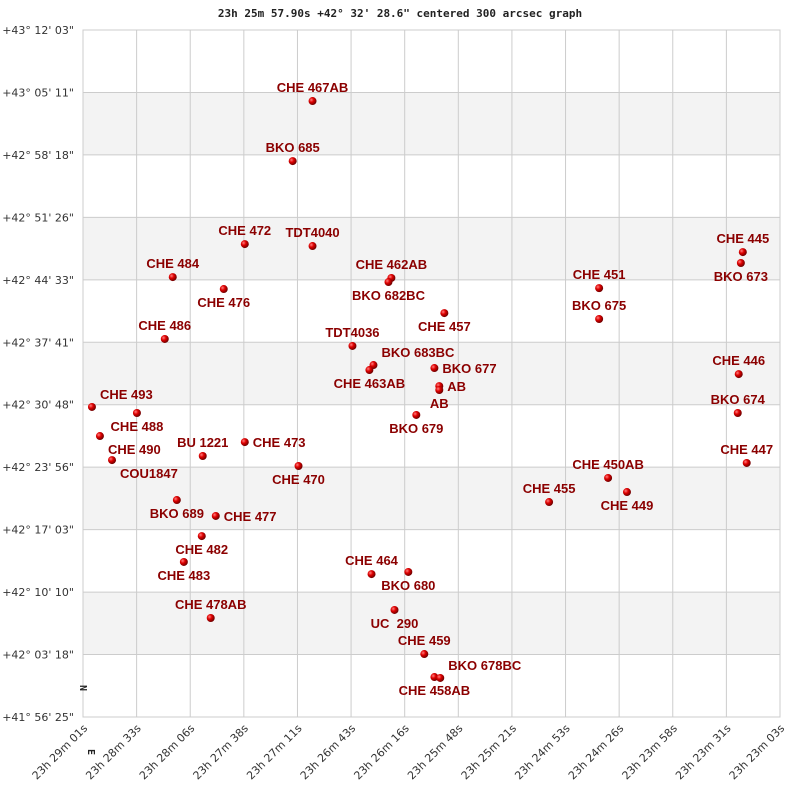 The width and height of the screenshot is (800, 800). Describe the element at coordinates (38, 30) in the screenshot. I see `y-tick-label: +43° 12' 03"` at that location.